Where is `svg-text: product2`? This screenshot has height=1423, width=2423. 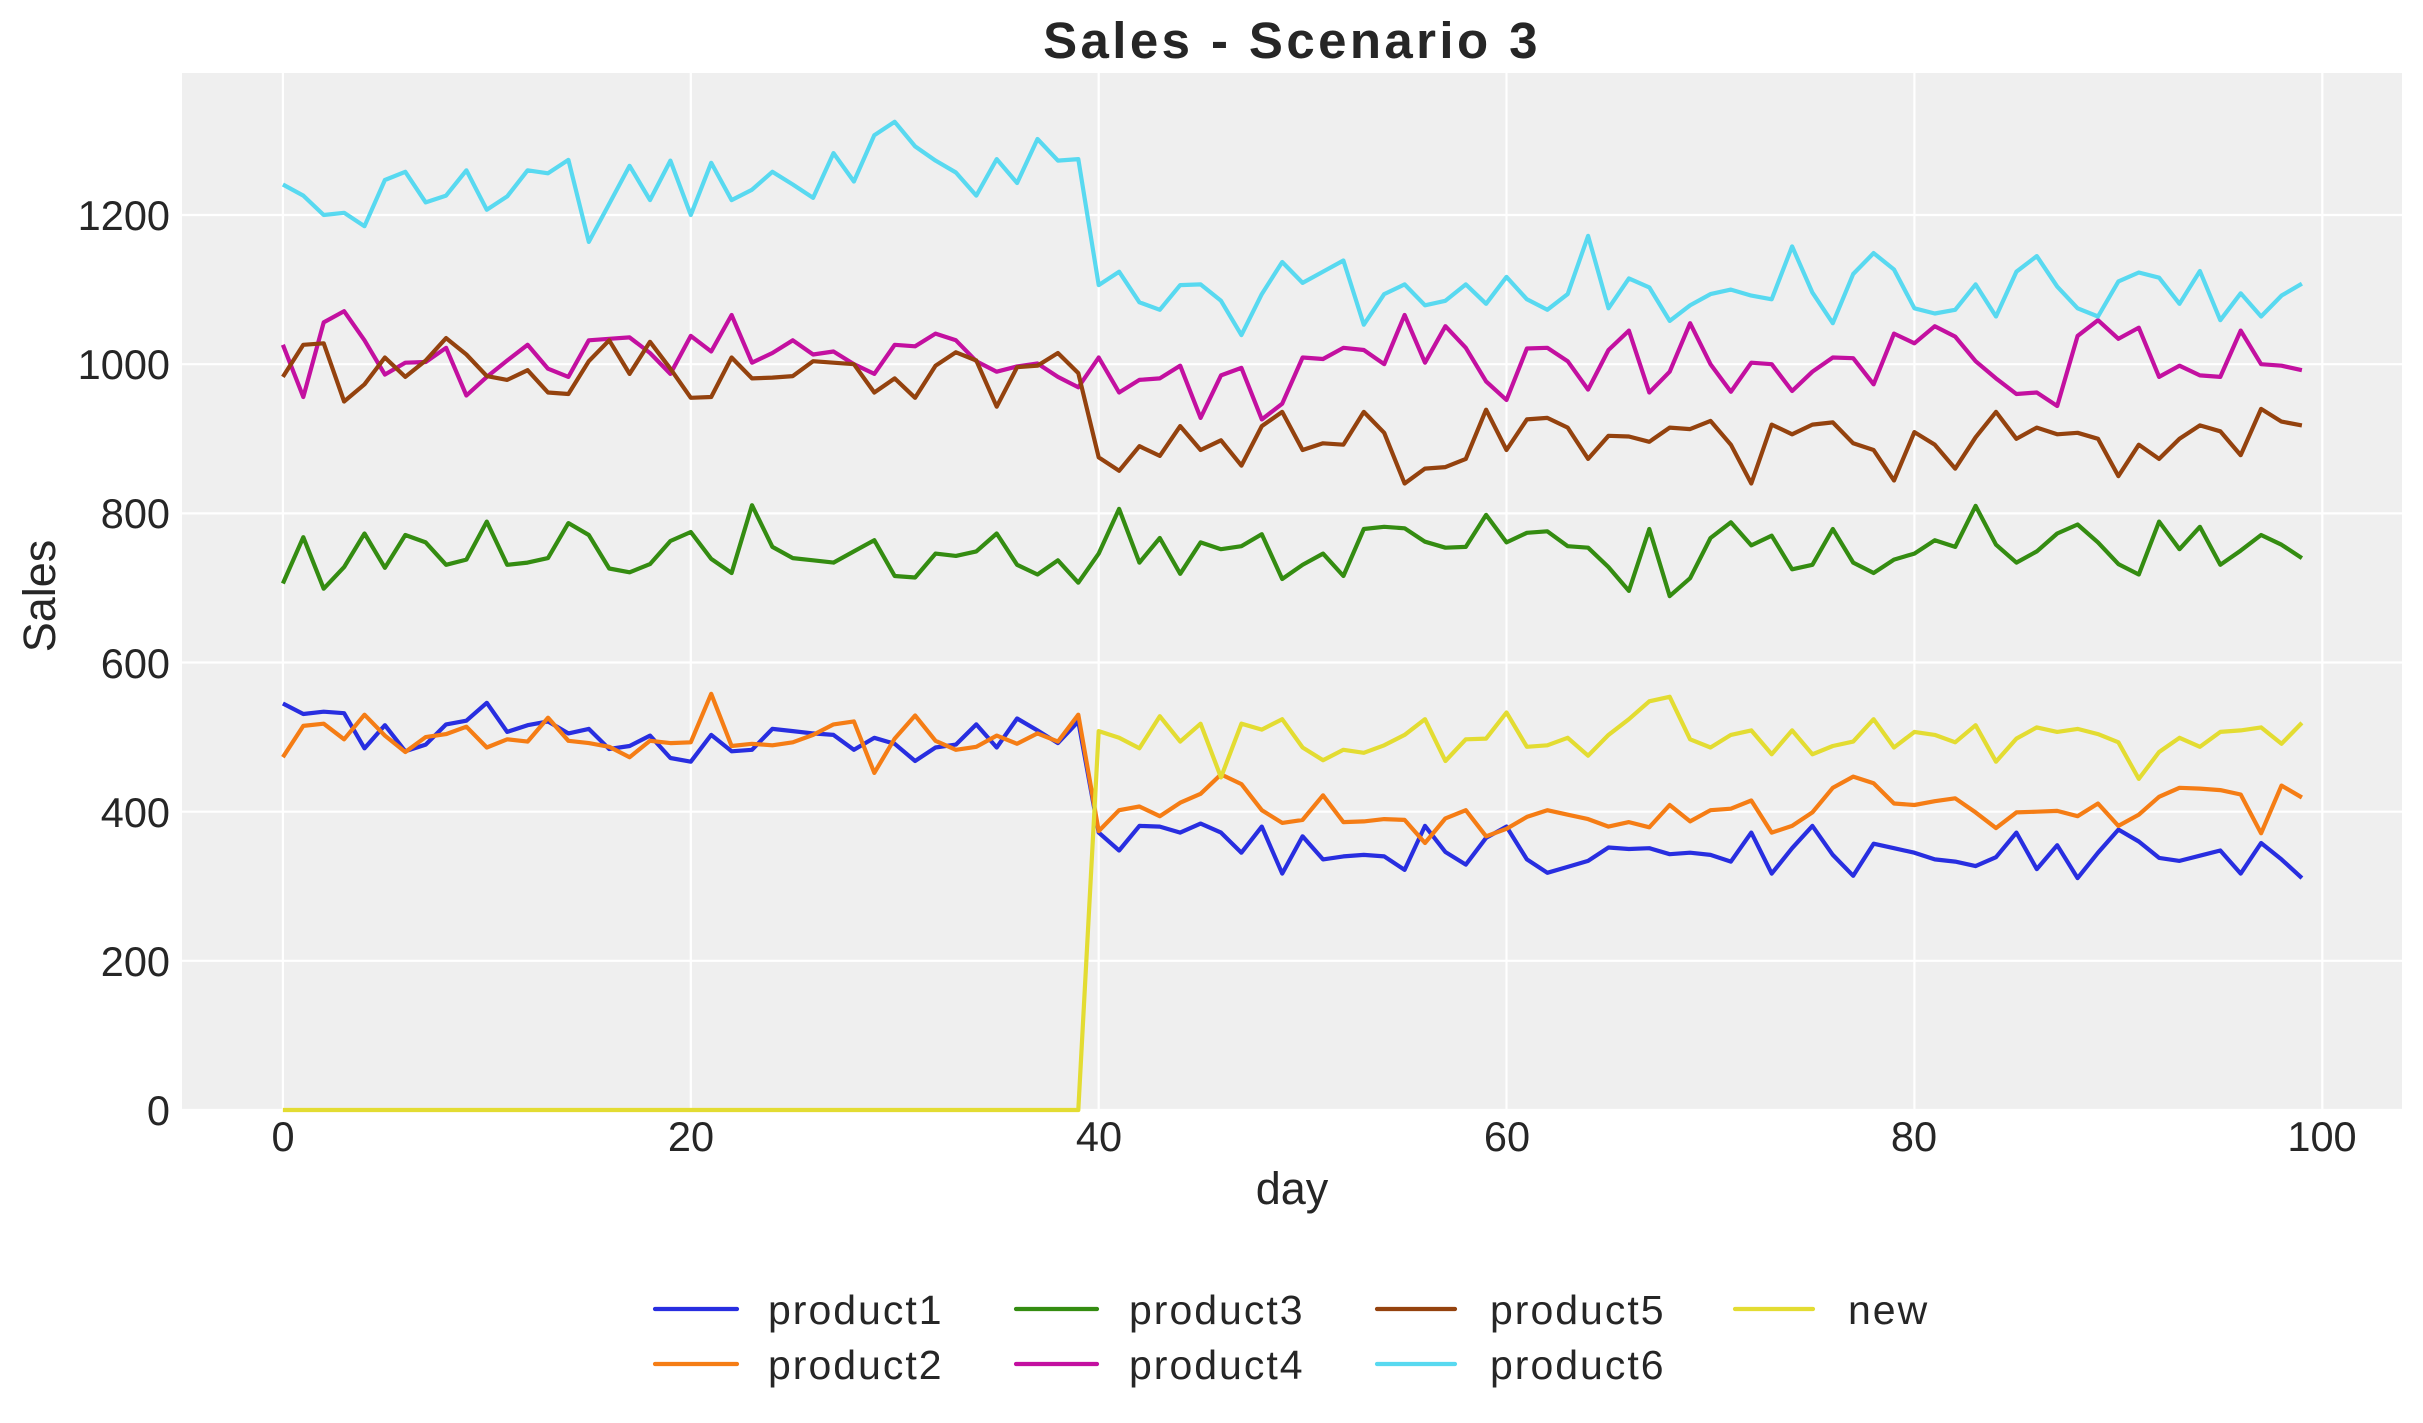 svg-text: product2 is located at coordinates (856, 1365).